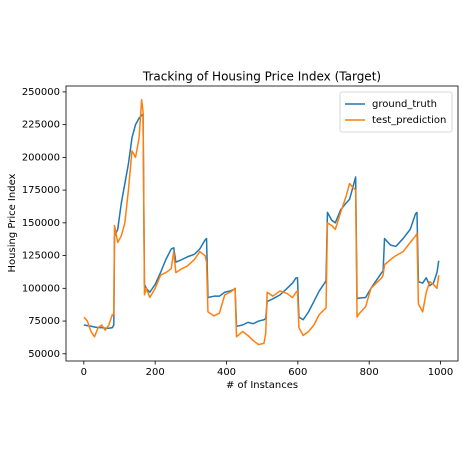  I want to click on y-tick-label: 50000, so click(44, 354).